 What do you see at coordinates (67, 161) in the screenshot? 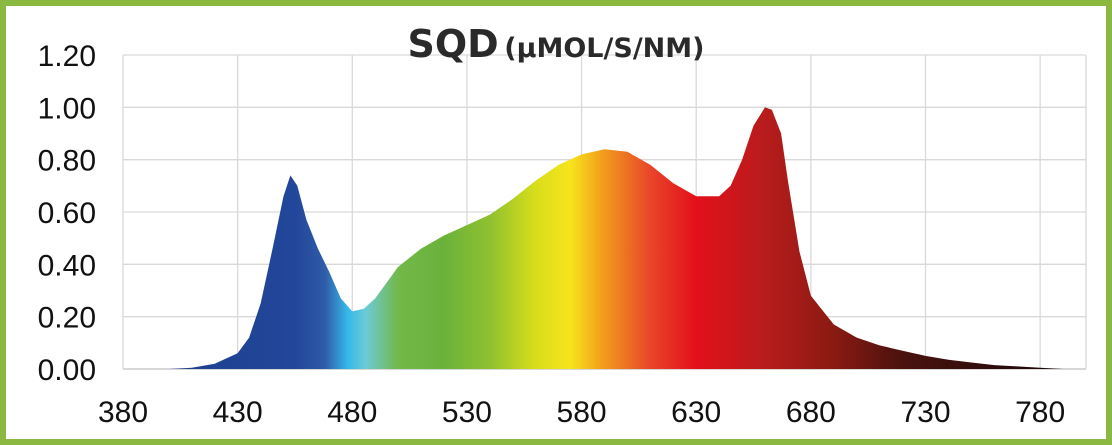
I see `y-tick-label: 0.80` at bounding box center [67, 161].